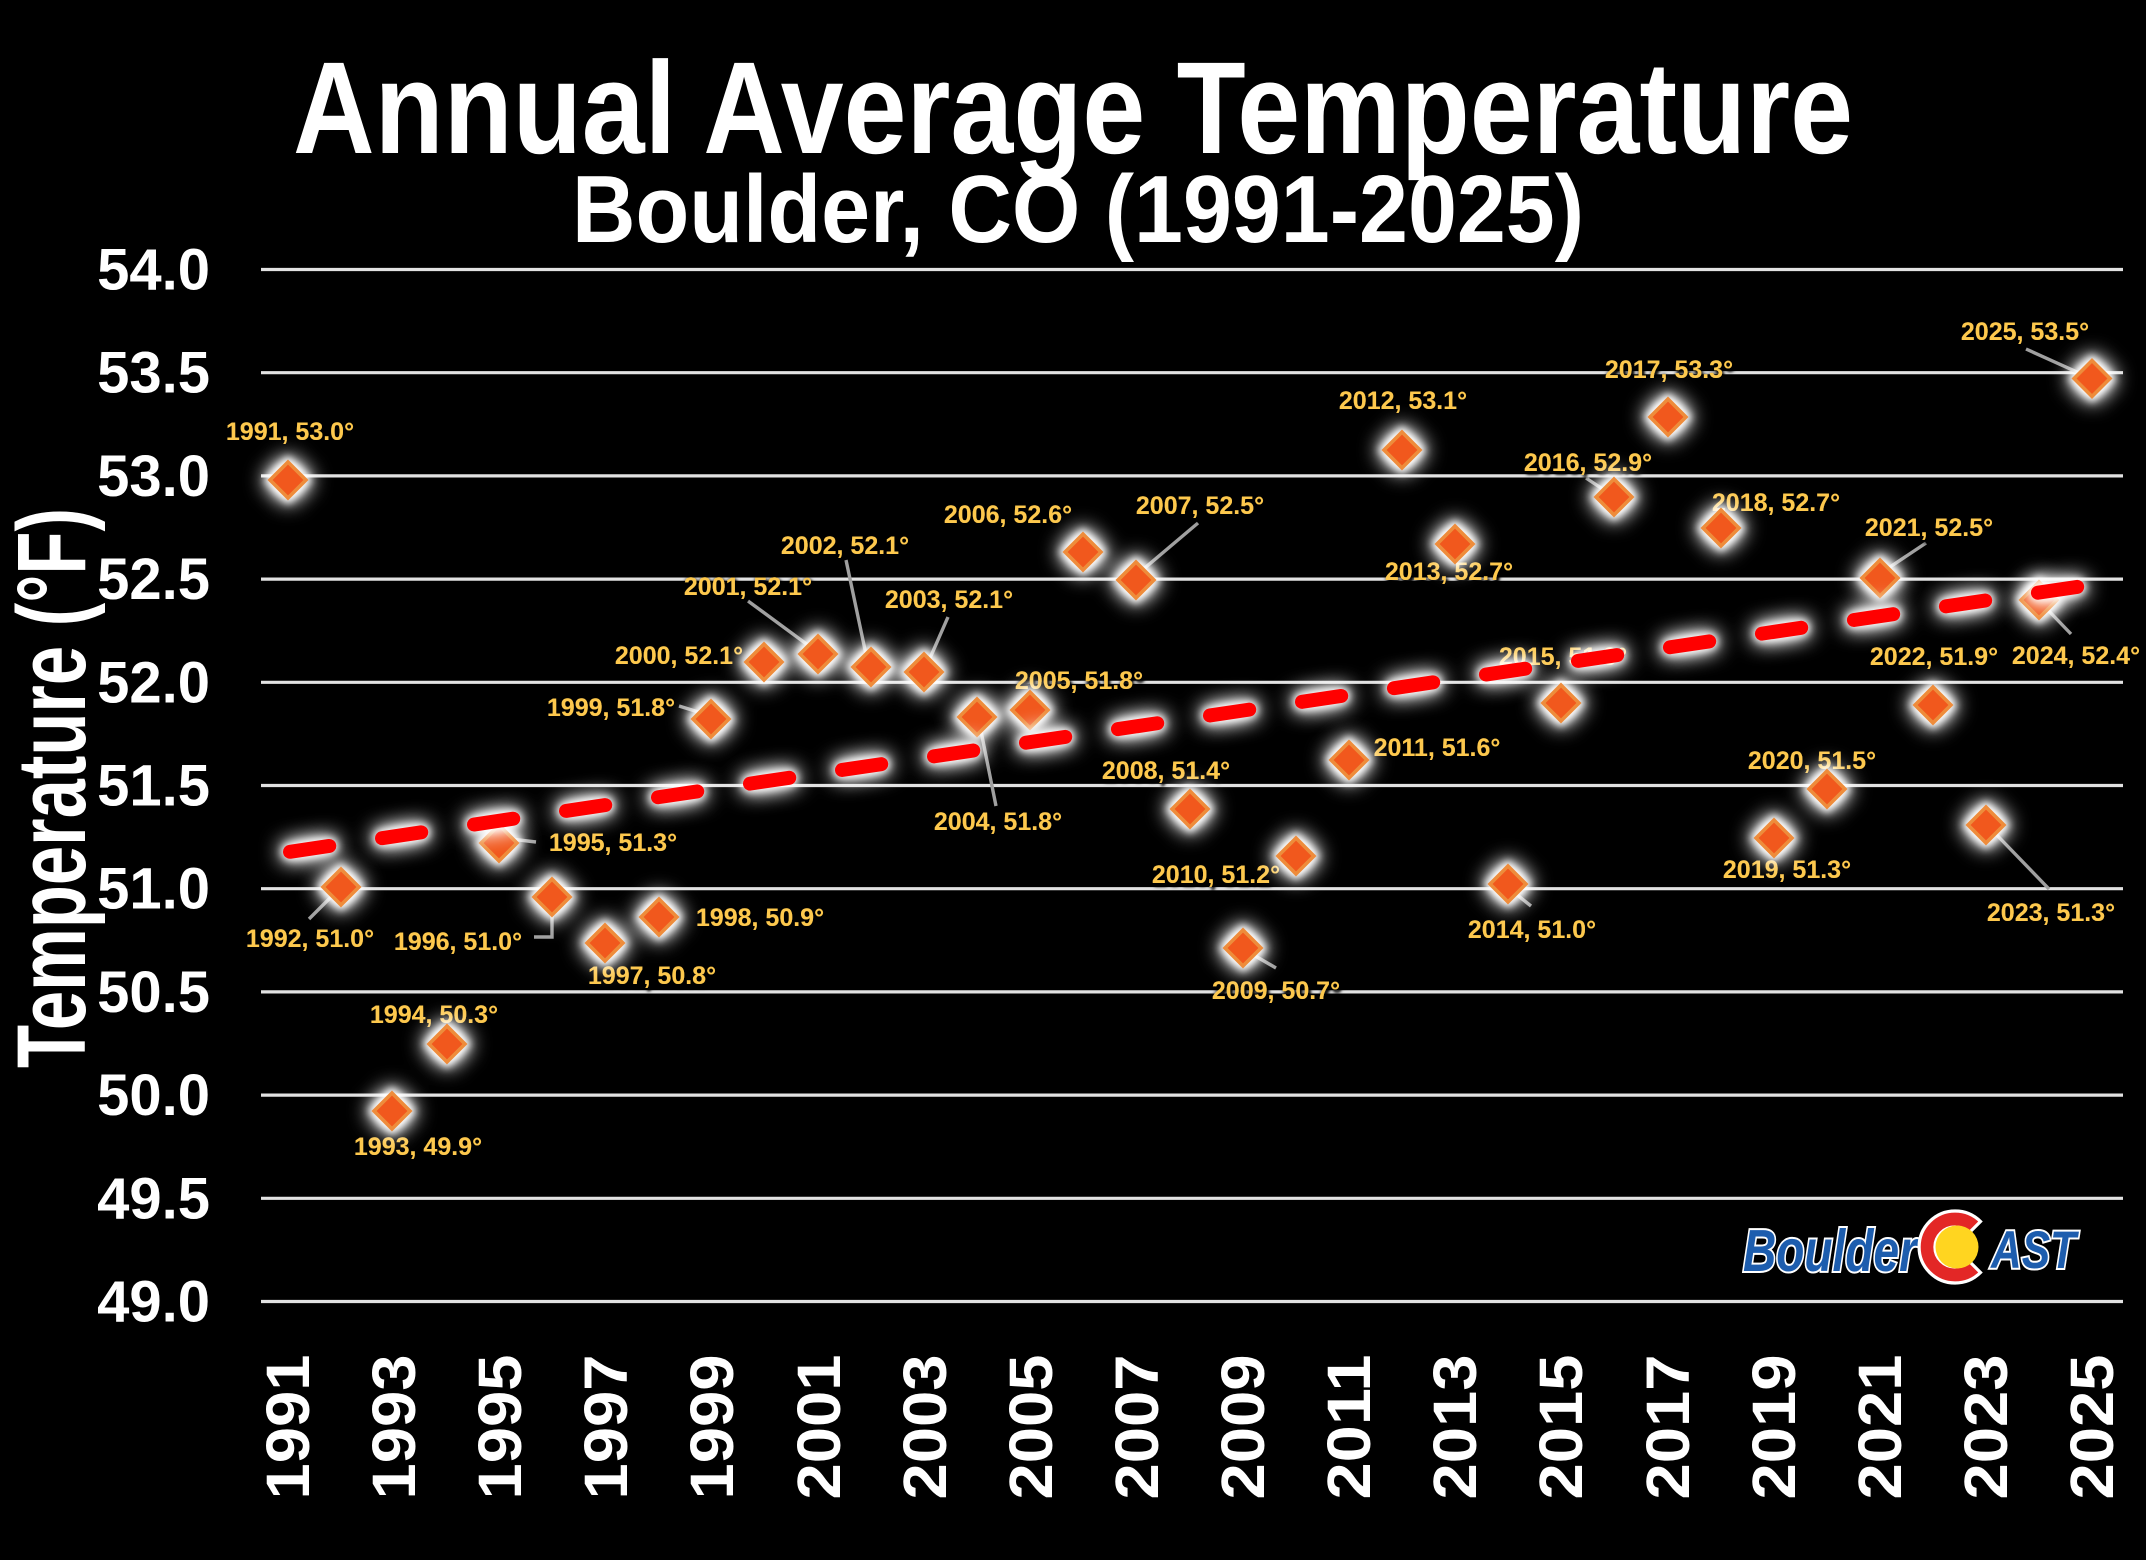 The width and height of the screenshot is (2146, 1560). Describe the element at coordinates (1200, 506) in the screenshot. I see `svg-text: 2007, 52.5°` at that location.